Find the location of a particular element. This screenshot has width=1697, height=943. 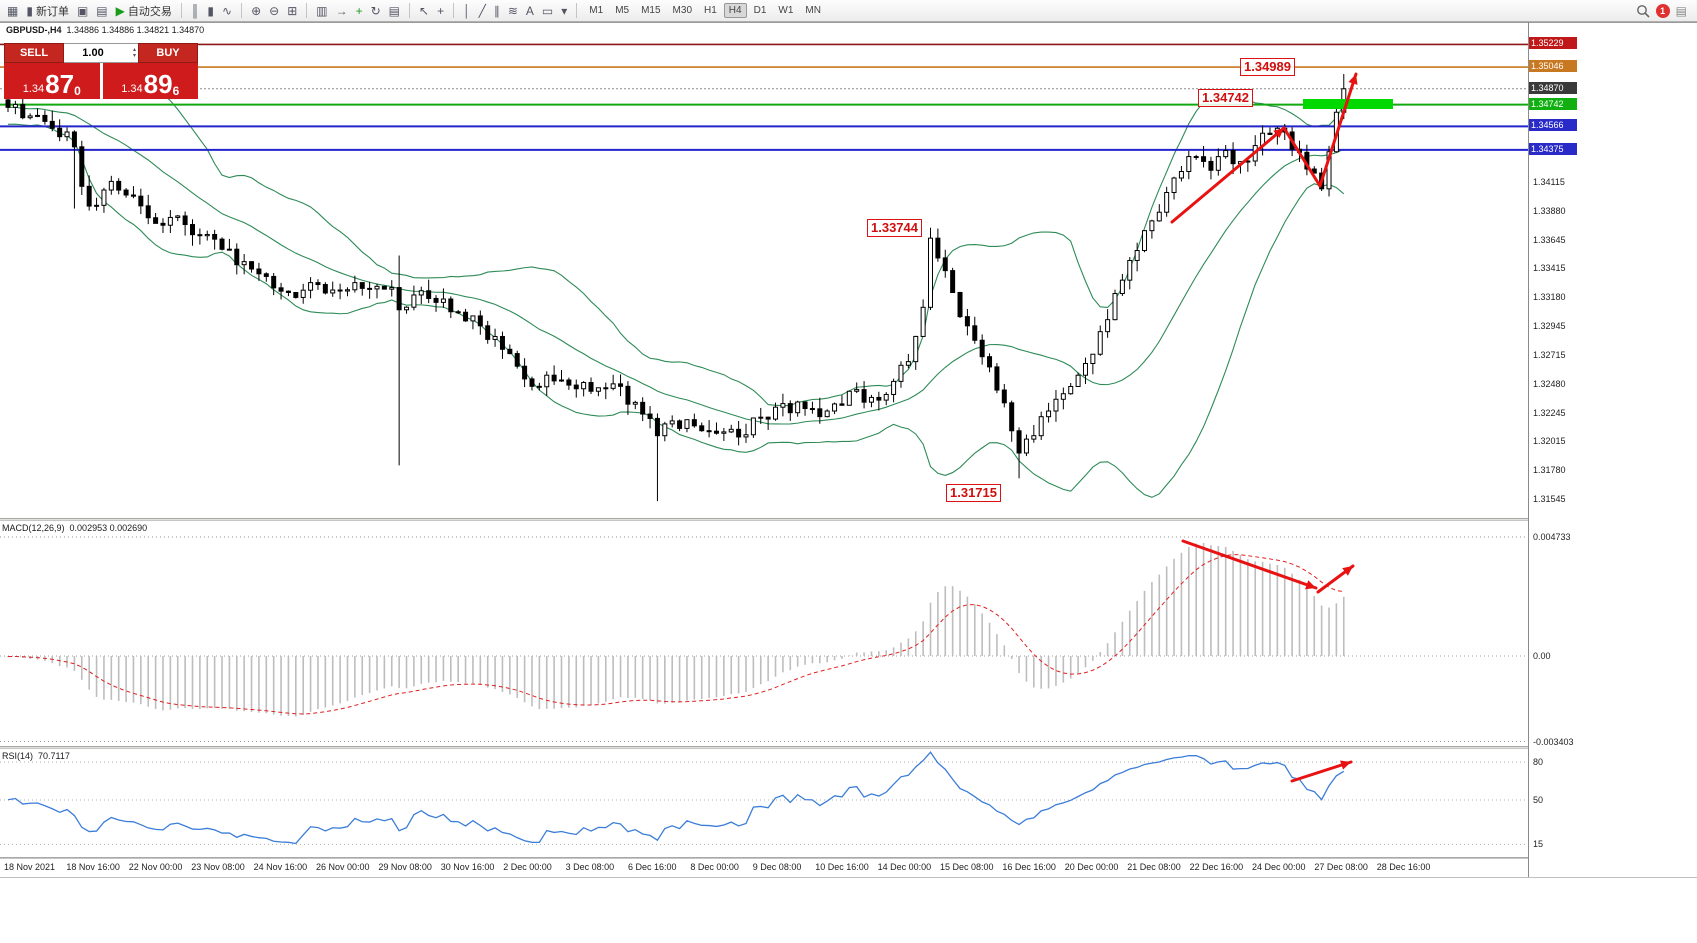

zoom-in-icon: ⊕ is located at coordinates (256, 11).